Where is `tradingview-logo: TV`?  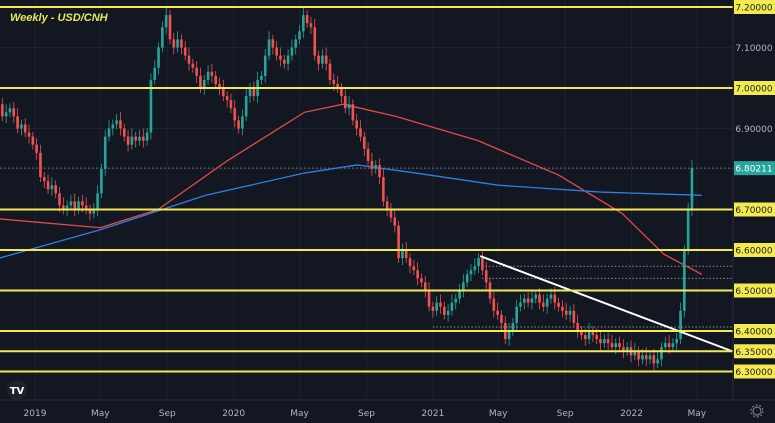 tradingview-logo: TV is located at coordinates (17, 390).